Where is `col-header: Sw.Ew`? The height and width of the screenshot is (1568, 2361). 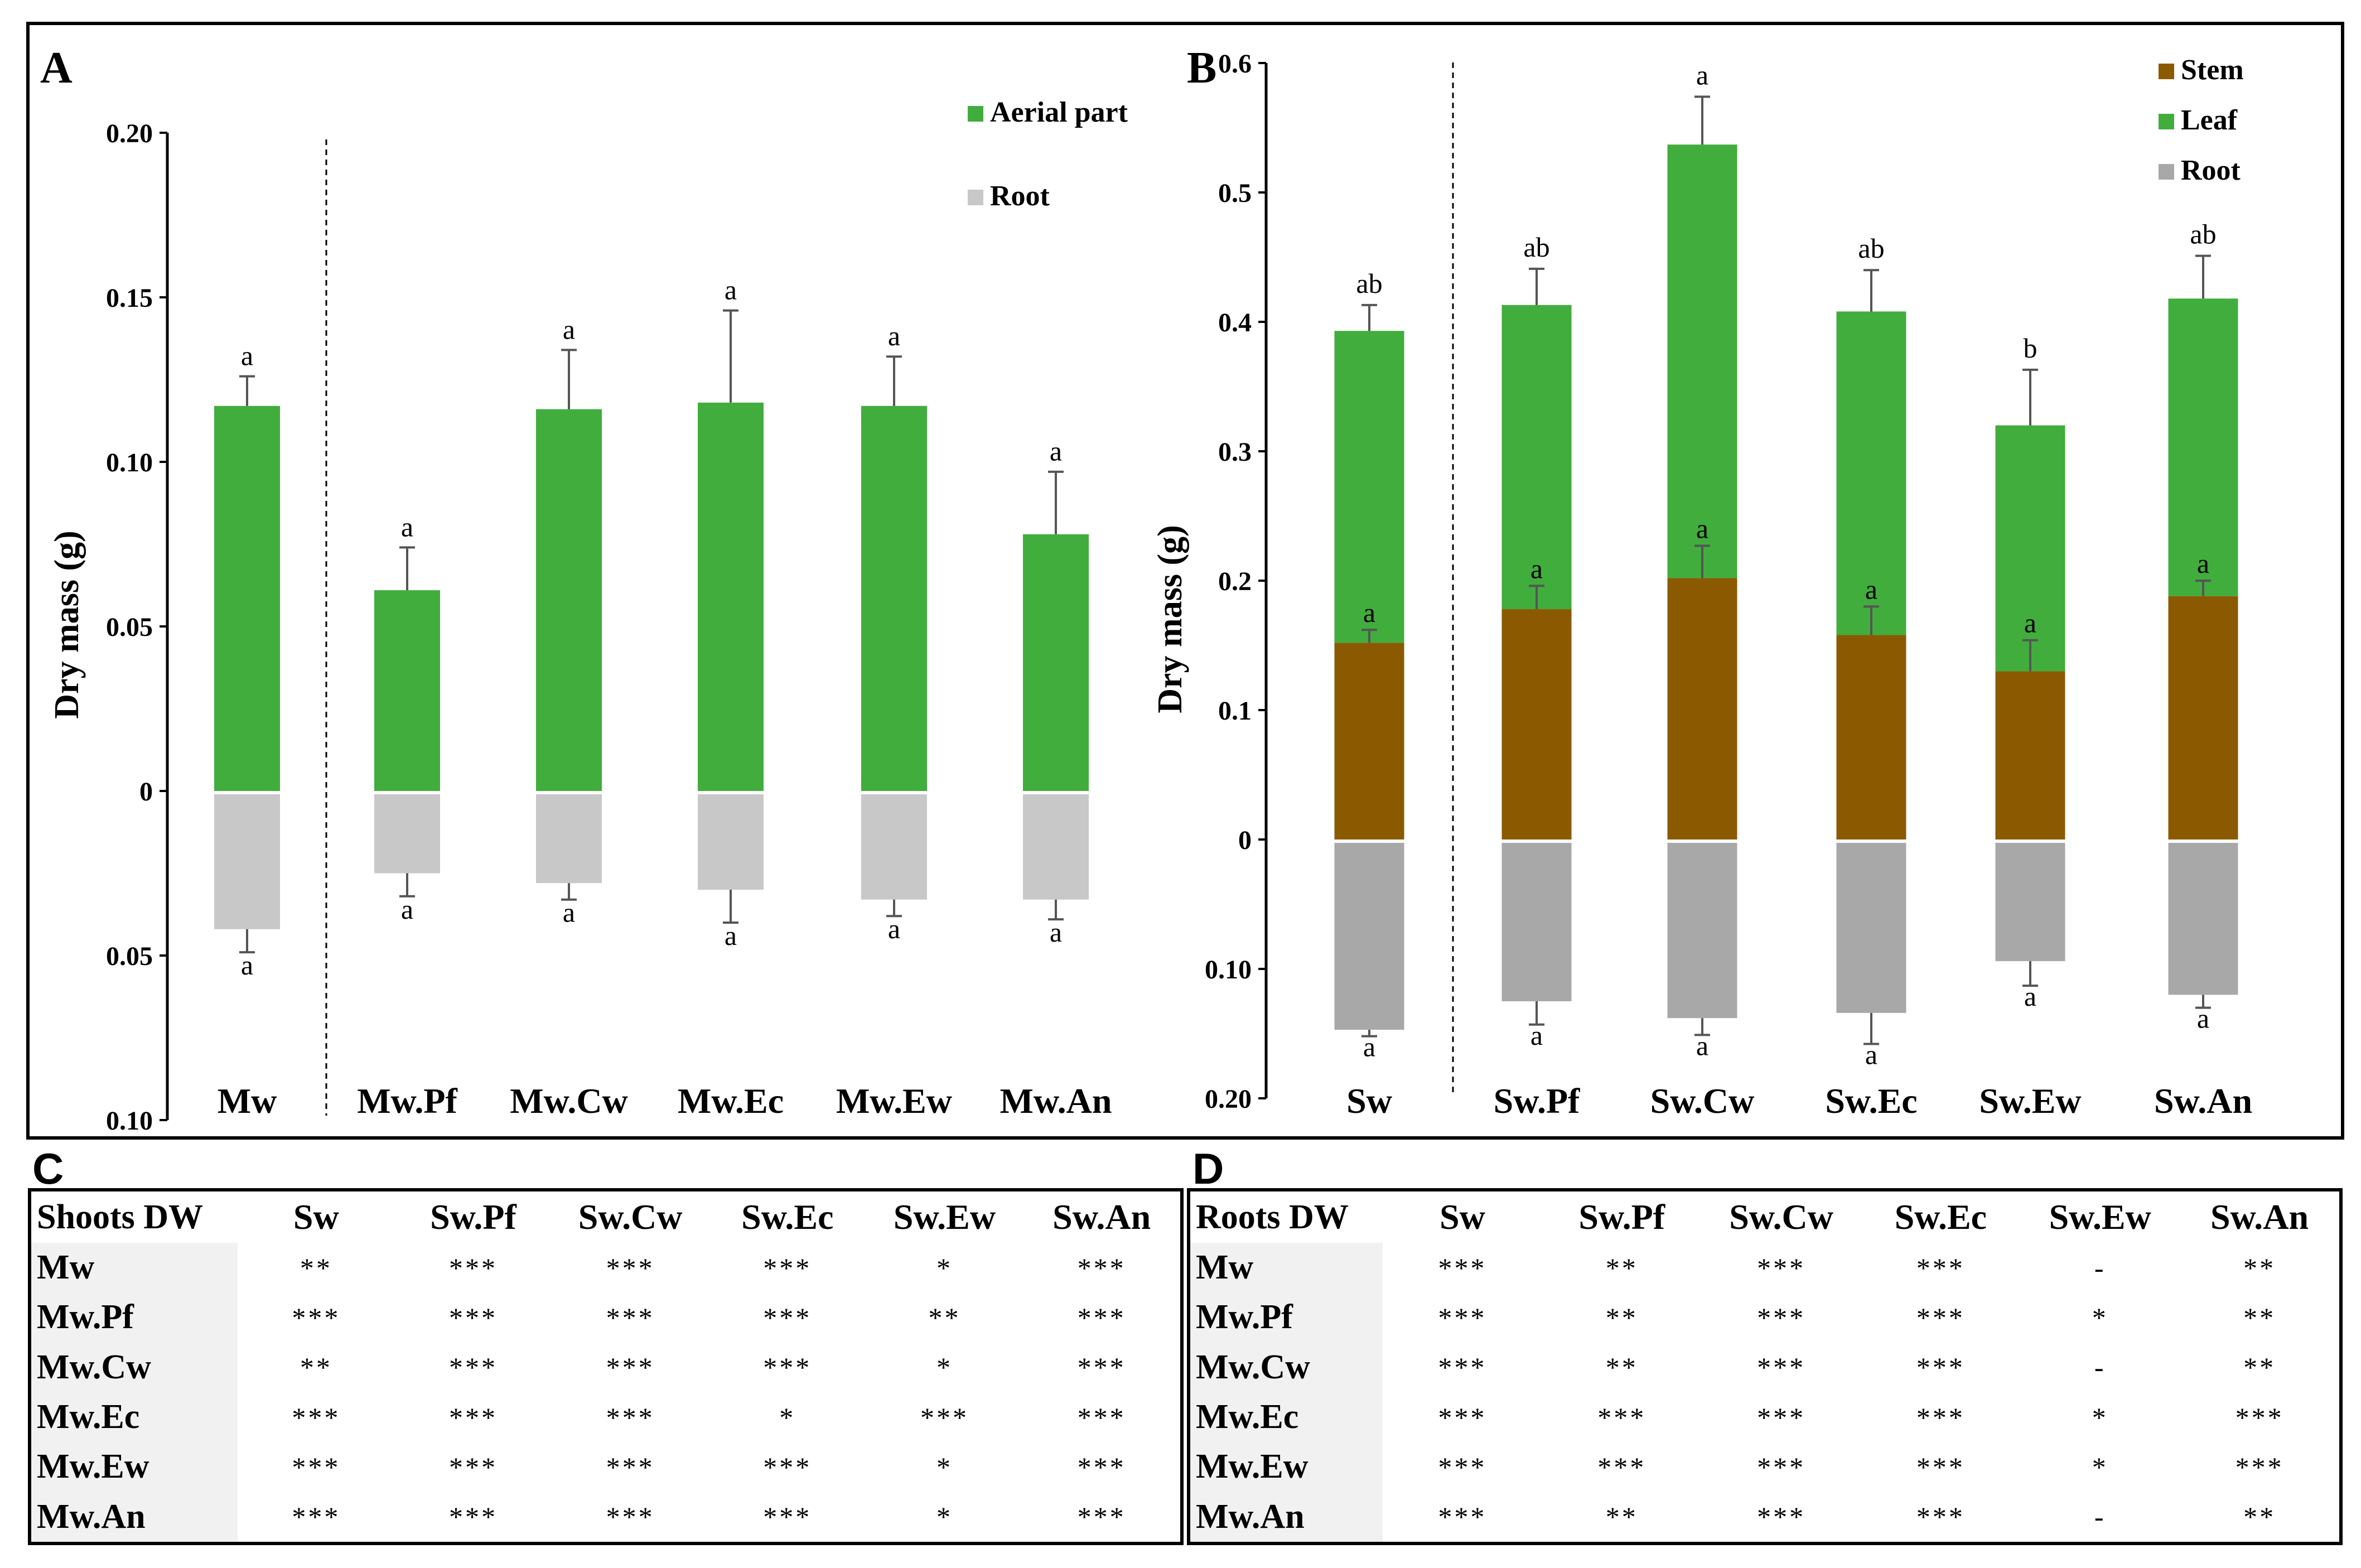 col-header: Sw.Ew is located at coordinates (944, 1217).